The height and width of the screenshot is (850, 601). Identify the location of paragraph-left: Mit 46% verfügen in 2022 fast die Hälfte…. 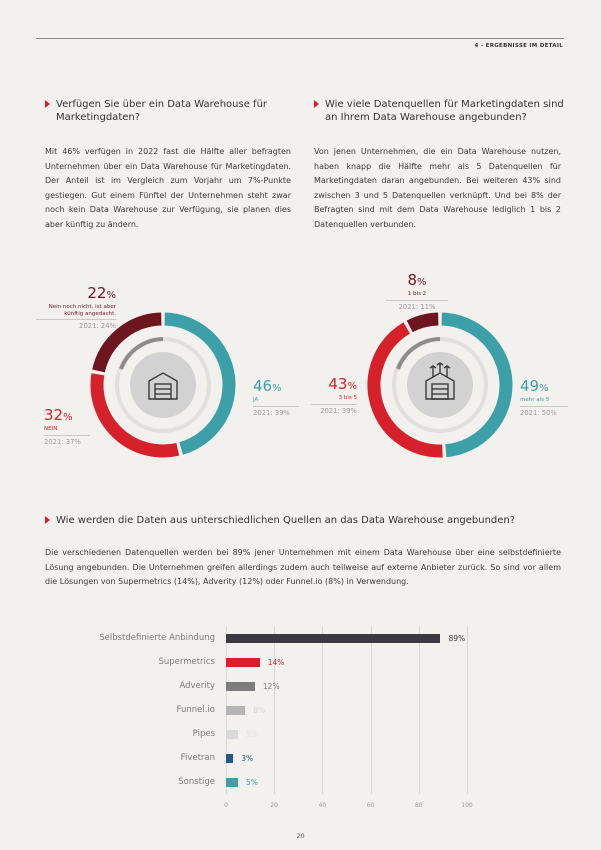
(168, 188).